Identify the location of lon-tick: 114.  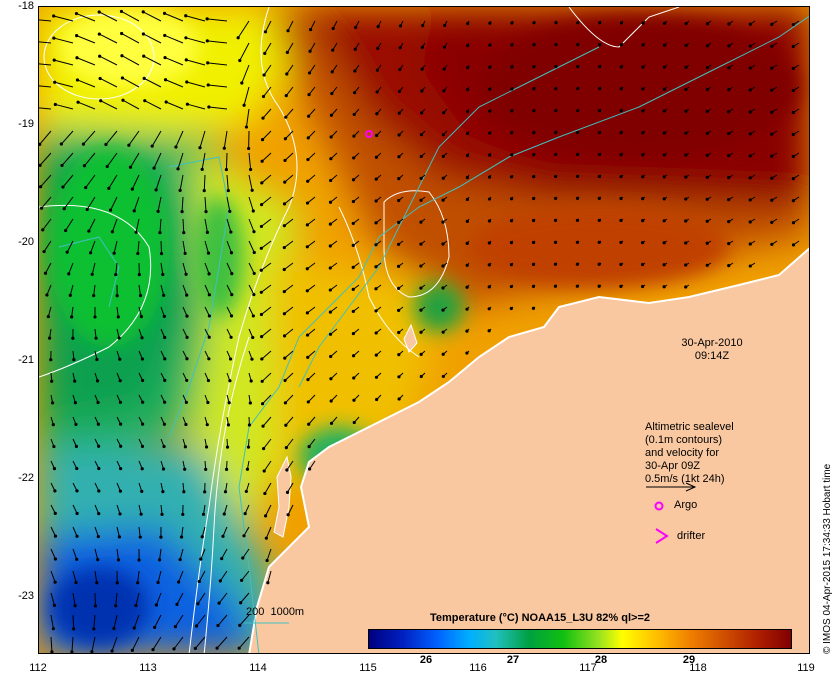
(258, 668).